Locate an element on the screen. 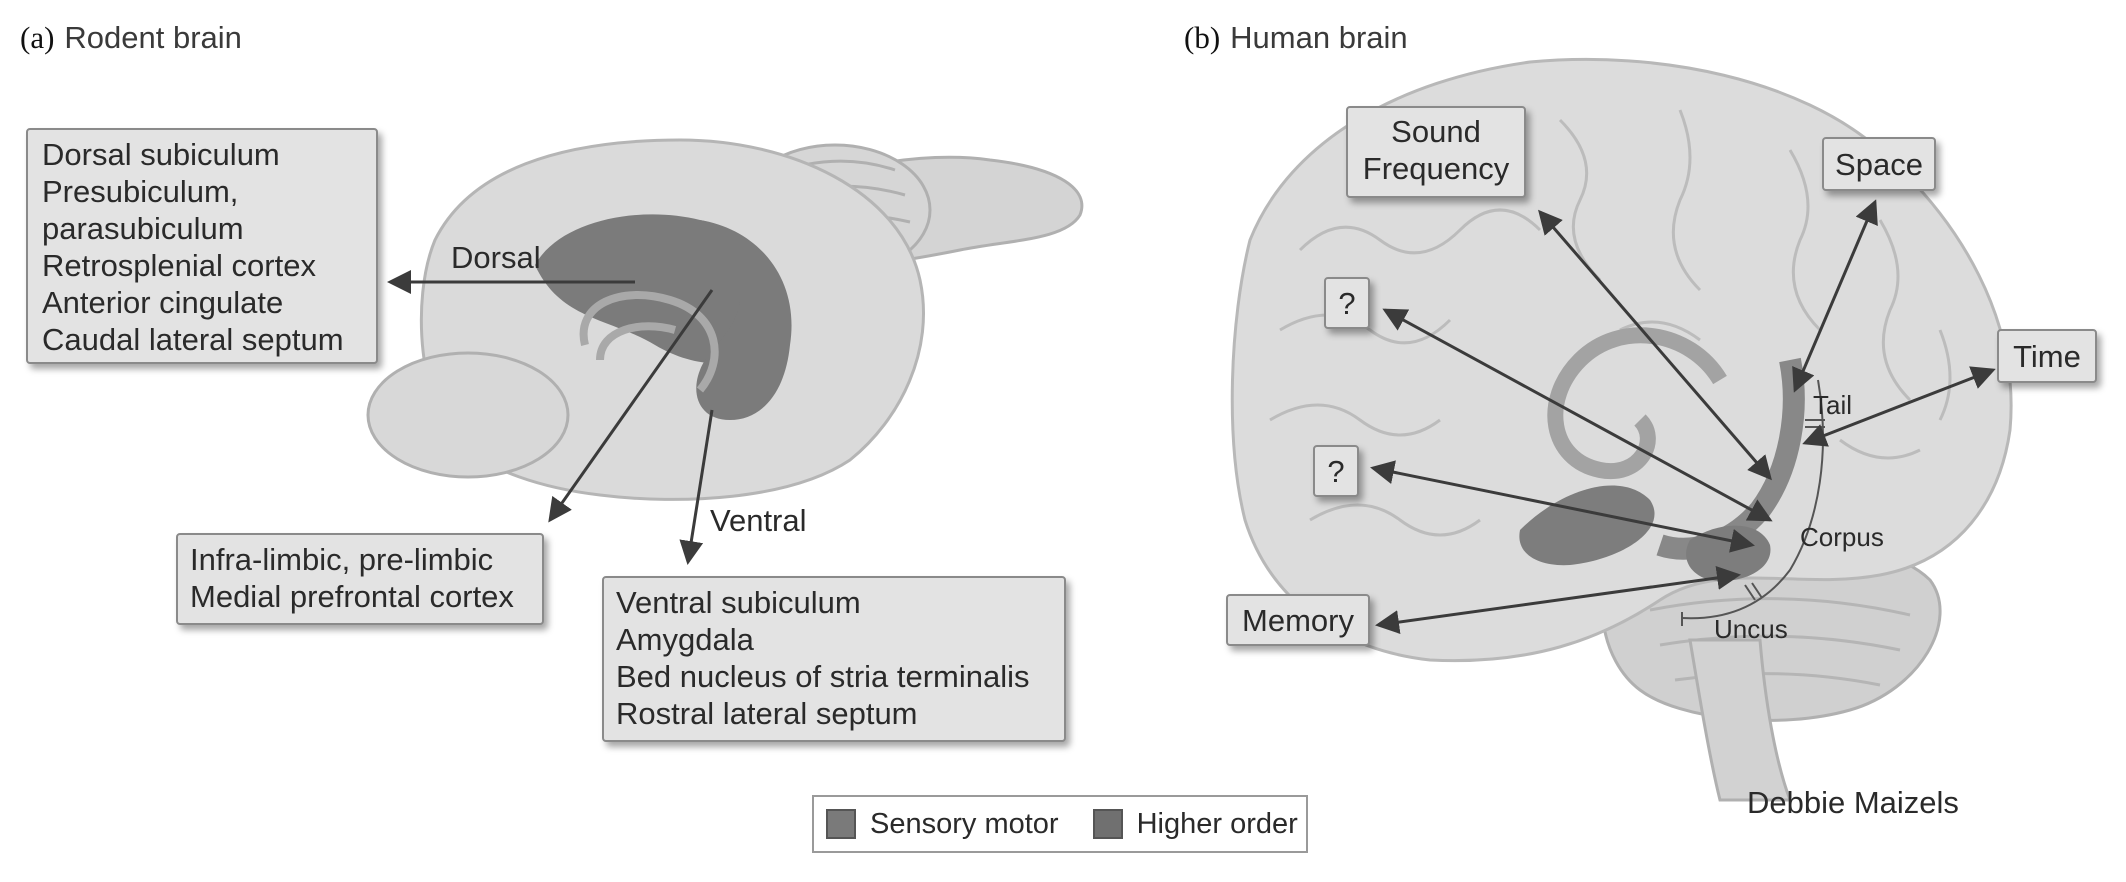 This screenshot has width=2126, height=882. panel-b-text: Human brain is located at coordinates (1319, 37).